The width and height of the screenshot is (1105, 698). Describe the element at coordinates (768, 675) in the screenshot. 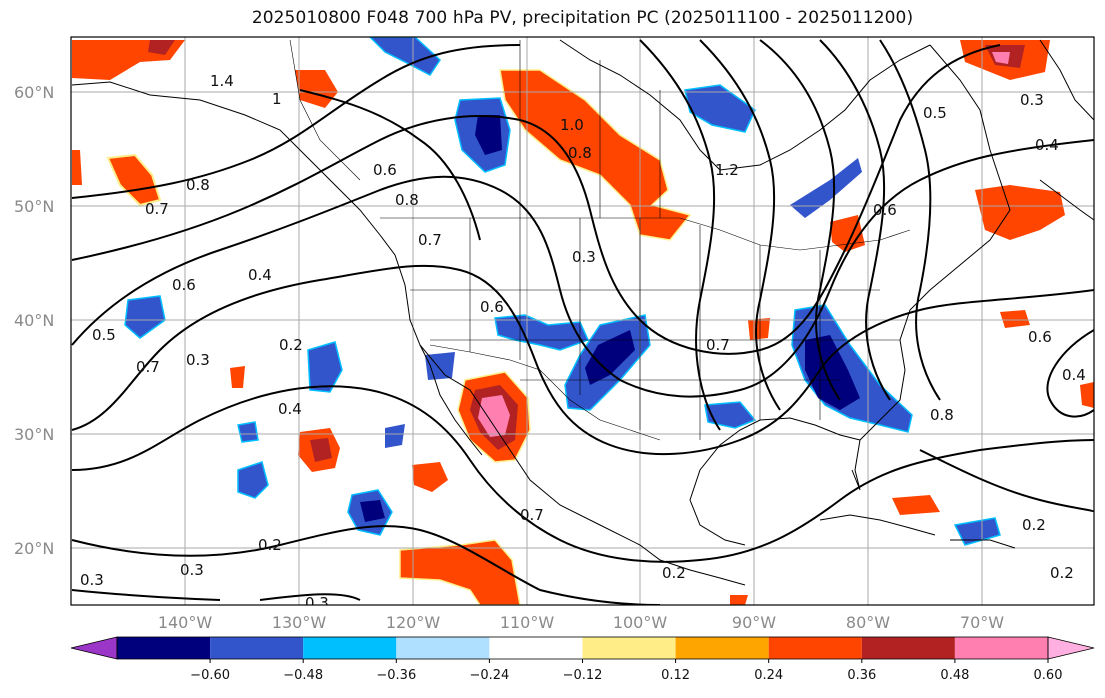

I see `colorbar-tick-label: 0.24` at that location.